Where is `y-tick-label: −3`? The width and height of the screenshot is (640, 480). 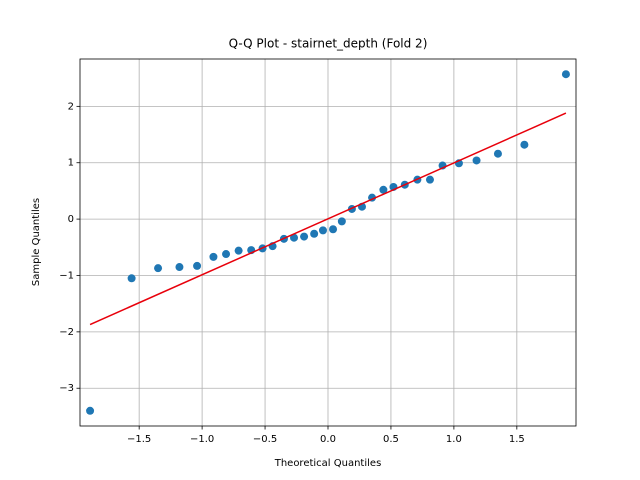 y-tick-label: −3 is located at coordinates (66, 388).